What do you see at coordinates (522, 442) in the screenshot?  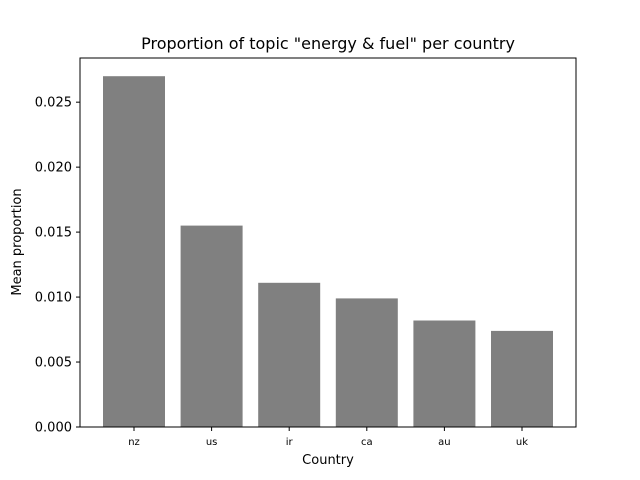 I see `x-tick-label-uk: uk` at bounding box center [522, 442].